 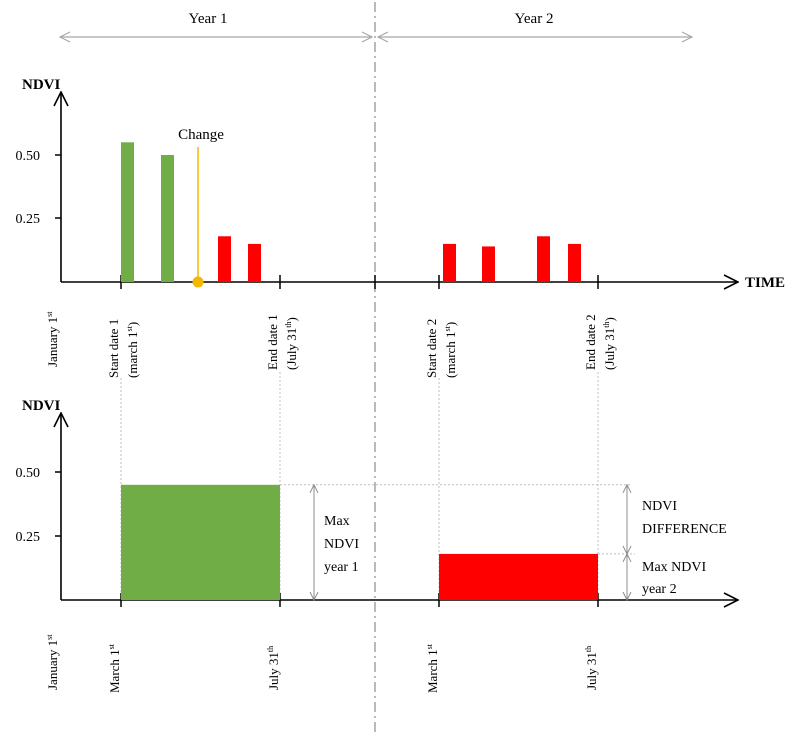 I want to click on difference-label-line2: DIFFERENCE, so click(x=684, y=529).